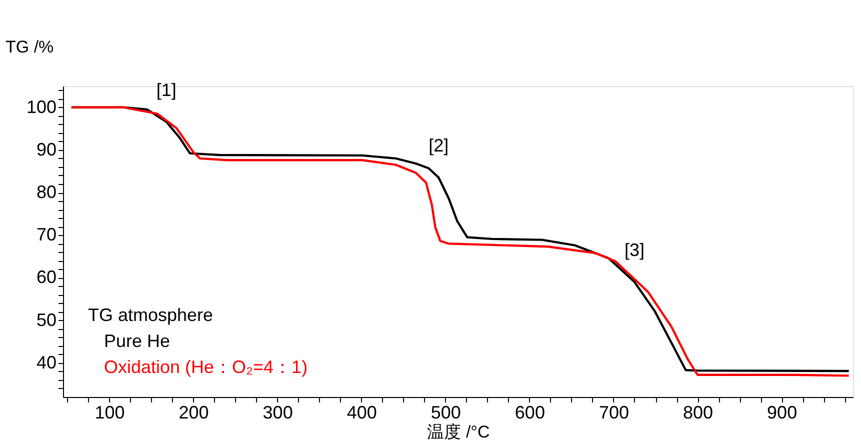 The width and height of the screenshot is (861, 445). I want to click on x-tick-label: 100, so click(109, 412).